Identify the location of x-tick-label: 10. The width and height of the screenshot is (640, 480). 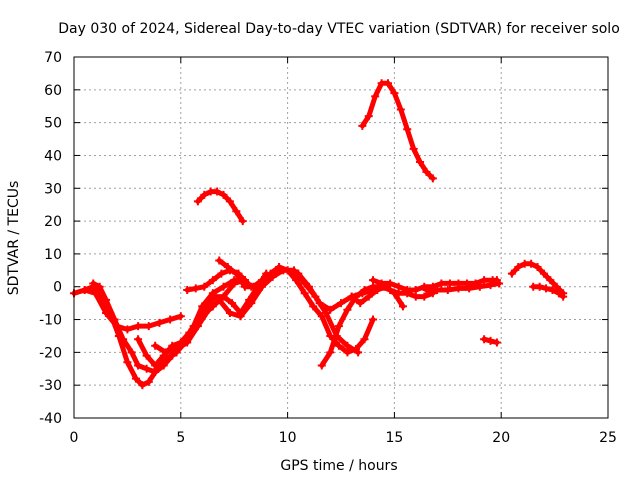
(288, 438).